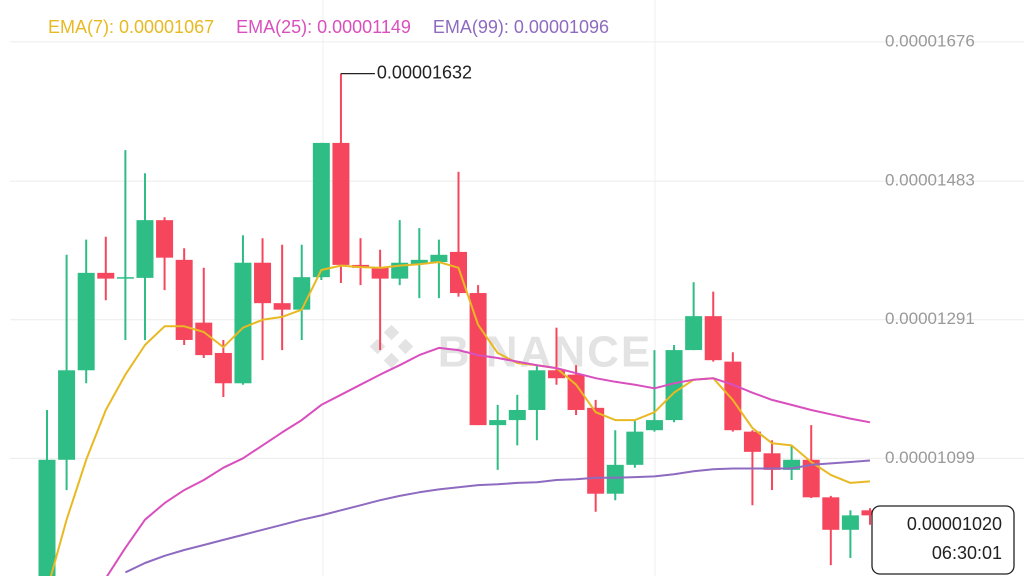 This screenshot has height=576, width=1024. What do you see at coordinates (497, 516) in the screenshot?
I see `ema-line` at bounding box center [497, 516].